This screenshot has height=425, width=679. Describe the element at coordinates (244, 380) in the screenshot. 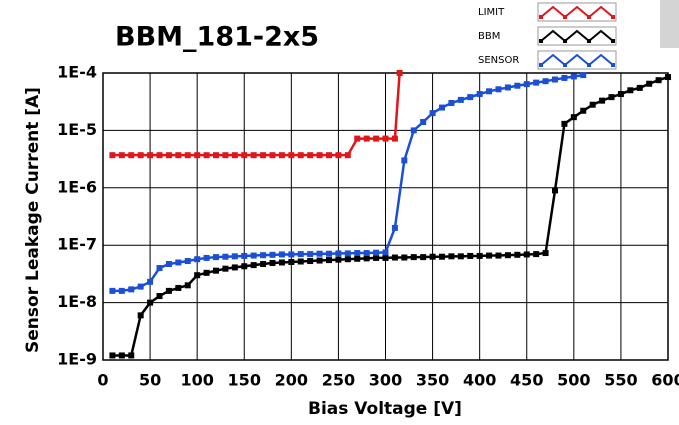

I see `x-tick-label: 150` at that location.